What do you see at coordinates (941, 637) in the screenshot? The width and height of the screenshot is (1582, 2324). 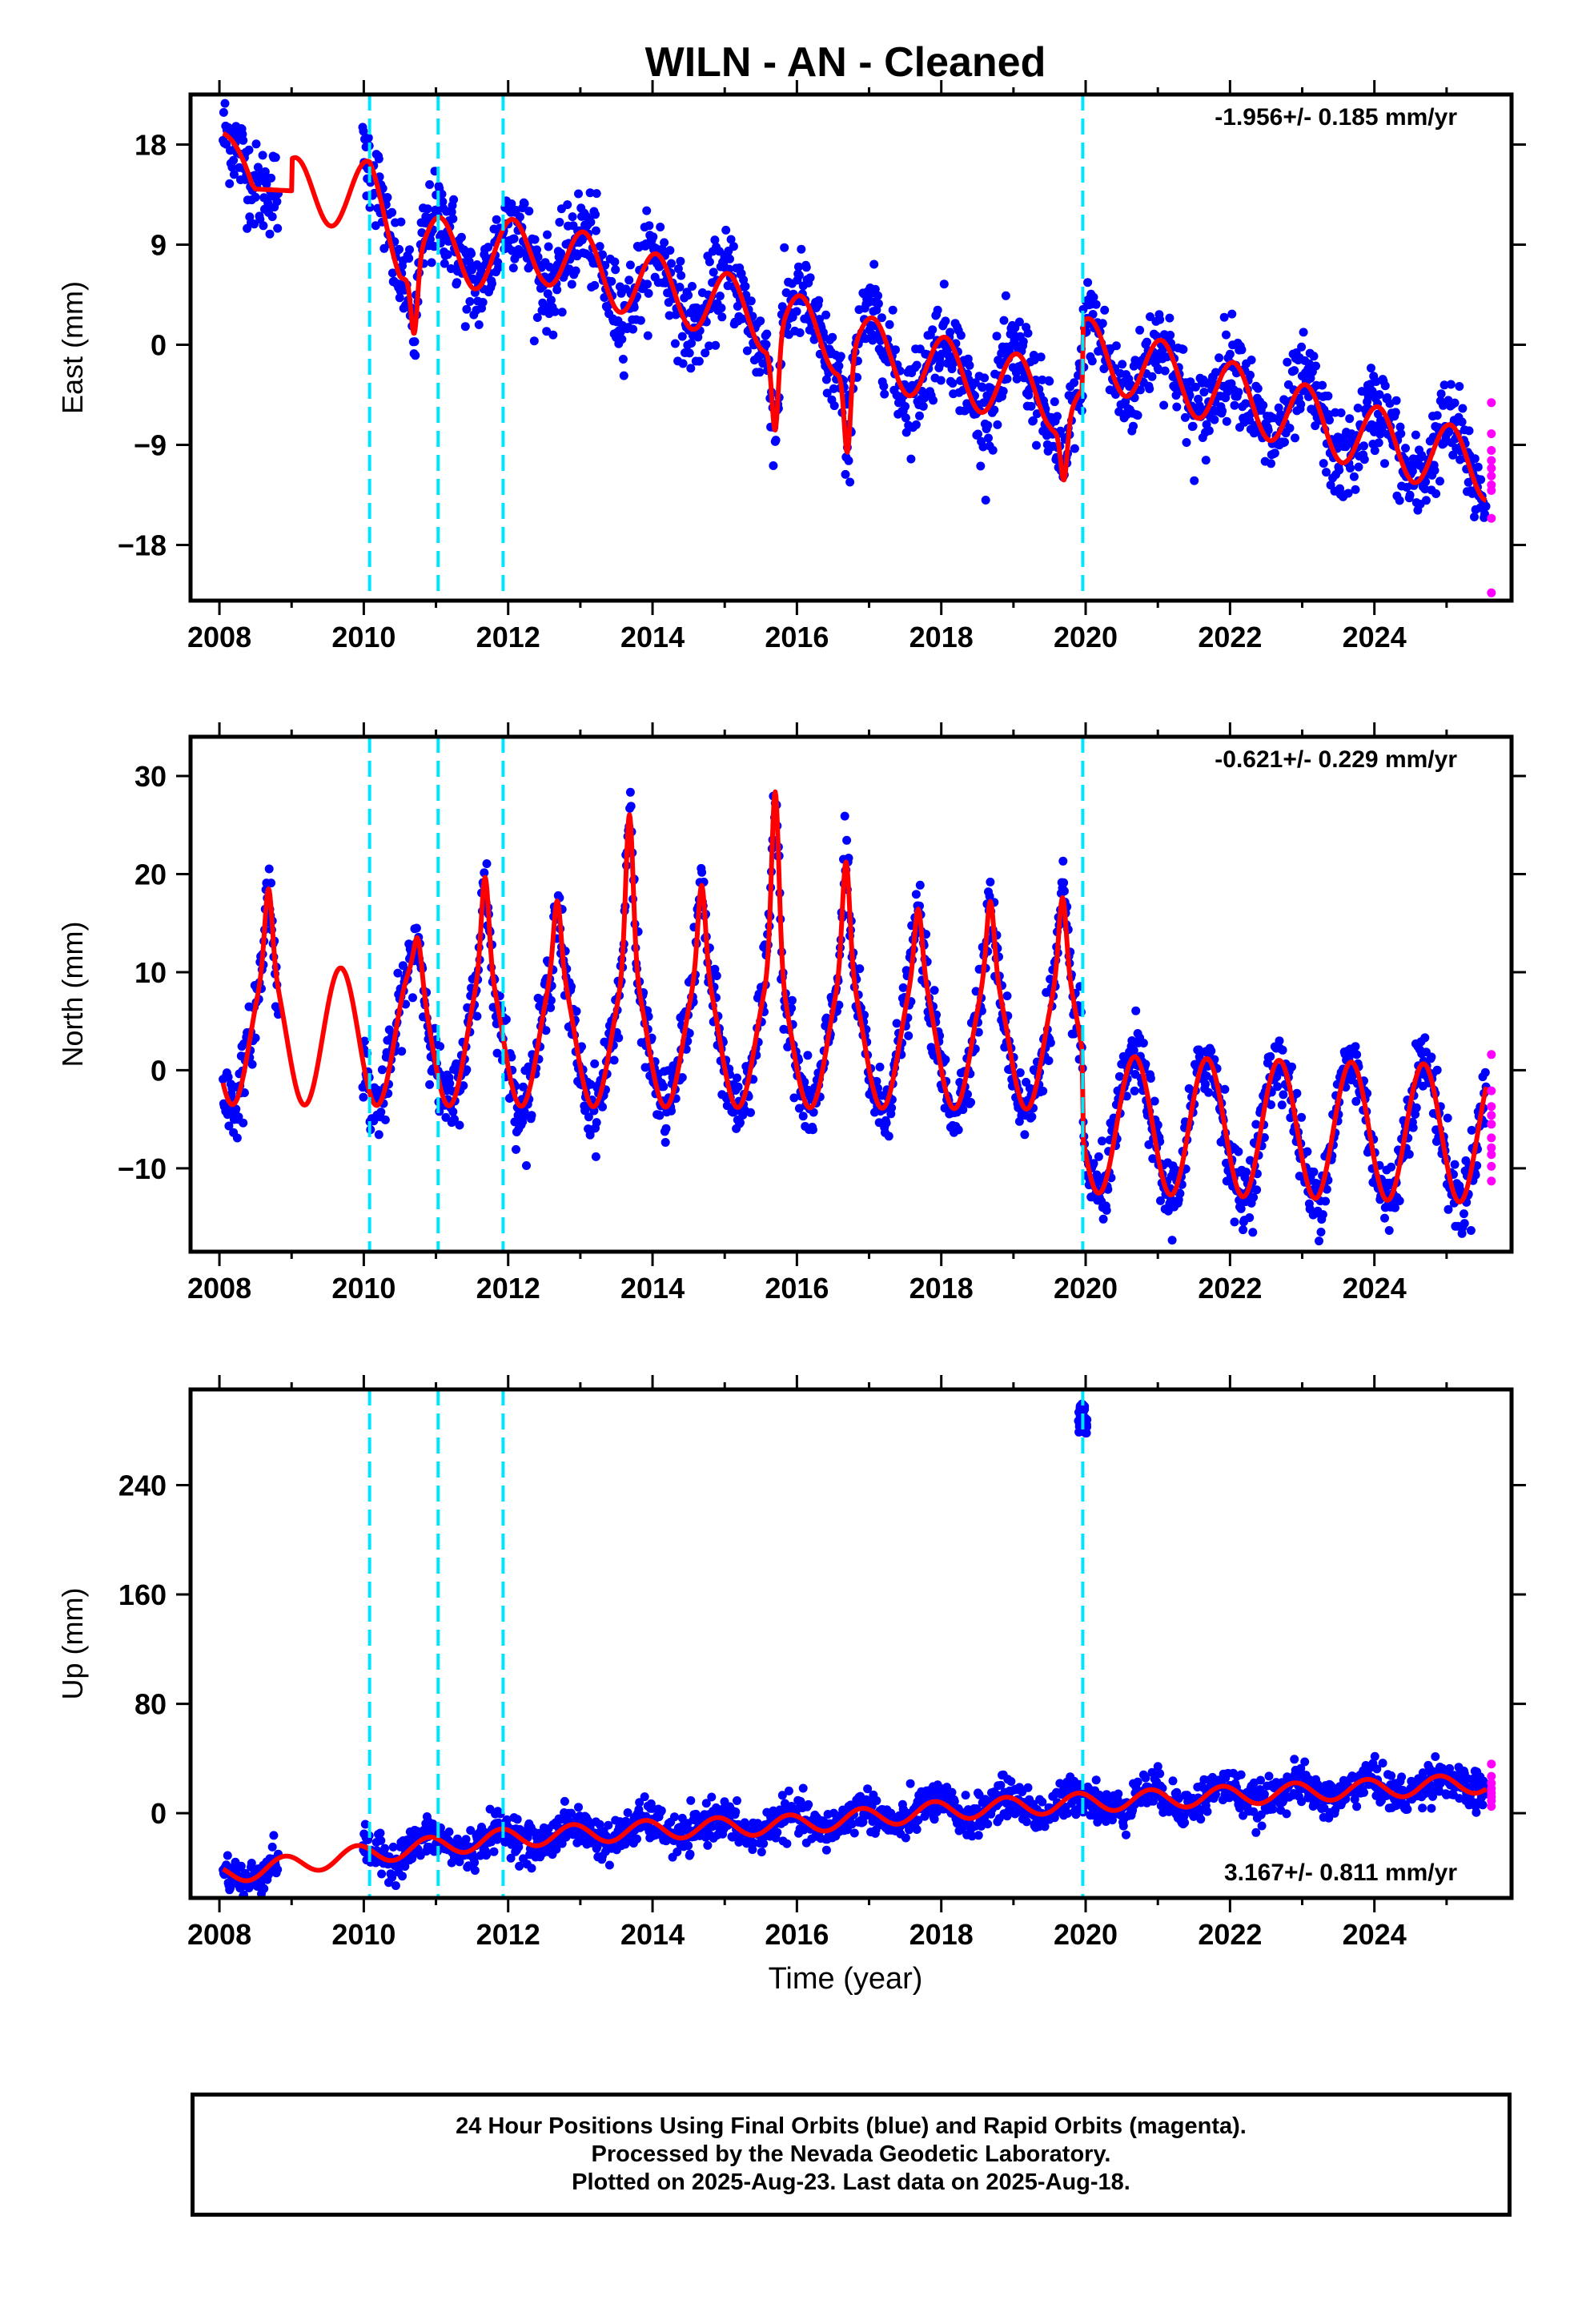 I see `x-tick-label: 2018` at bounding box center [941, 637].